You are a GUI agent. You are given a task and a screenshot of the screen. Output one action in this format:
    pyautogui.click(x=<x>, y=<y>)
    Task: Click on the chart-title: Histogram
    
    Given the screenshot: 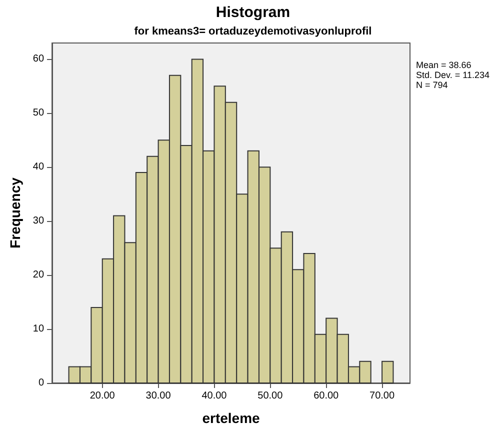 What is the action you would take?
    pyautogui.click(x=253, y=12)
    